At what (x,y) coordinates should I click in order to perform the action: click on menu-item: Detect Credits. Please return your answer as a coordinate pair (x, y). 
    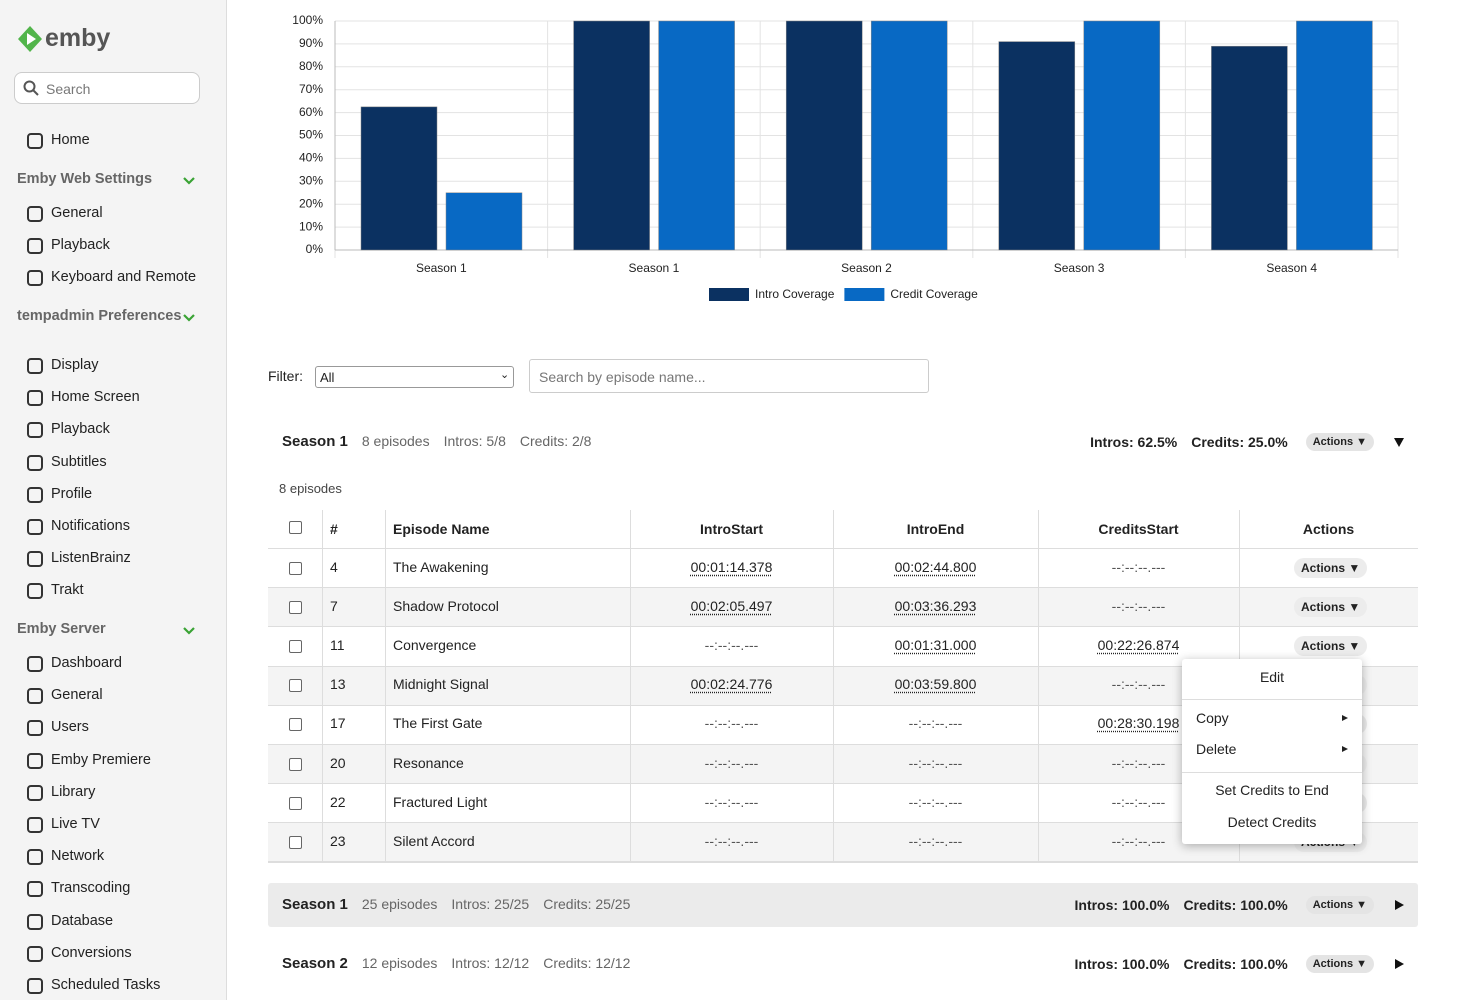
    Looking at the image, I should click on (1272, 822).